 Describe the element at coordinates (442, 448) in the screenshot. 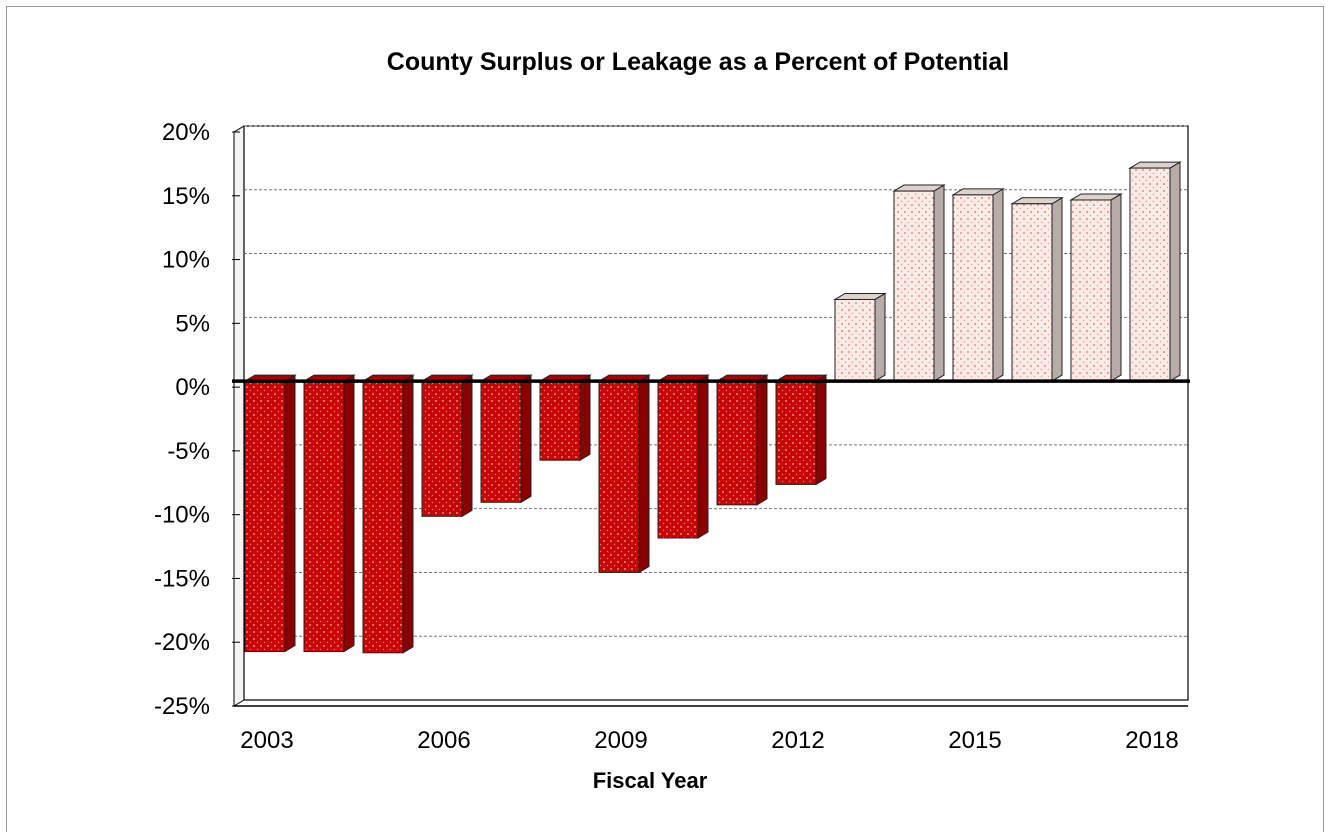

I see `bar-2006` at that location.